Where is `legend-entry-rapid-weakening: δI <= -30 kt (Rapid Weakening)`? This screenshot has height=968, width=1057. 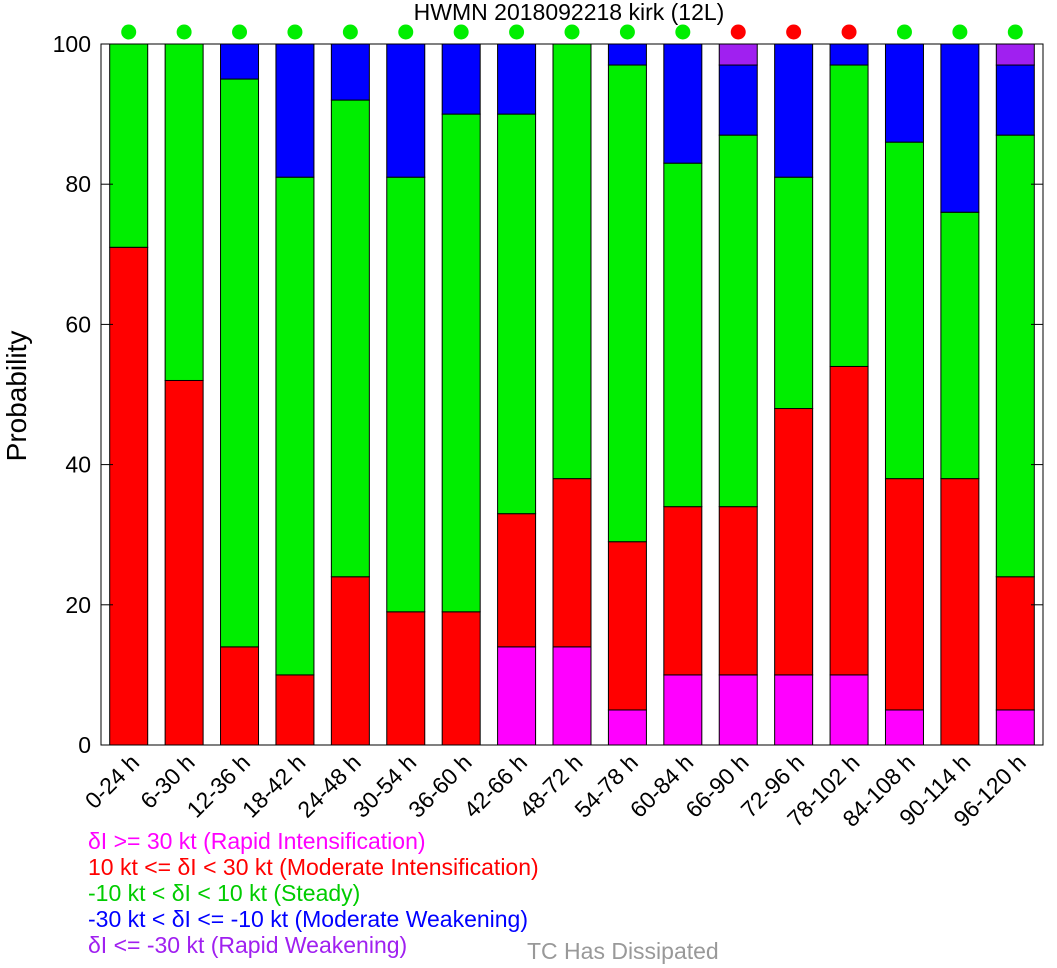 legend-entry-rapid-weakening: δI <= -30 kt (Rapid Weakening) is located at coordinates (248, 945).